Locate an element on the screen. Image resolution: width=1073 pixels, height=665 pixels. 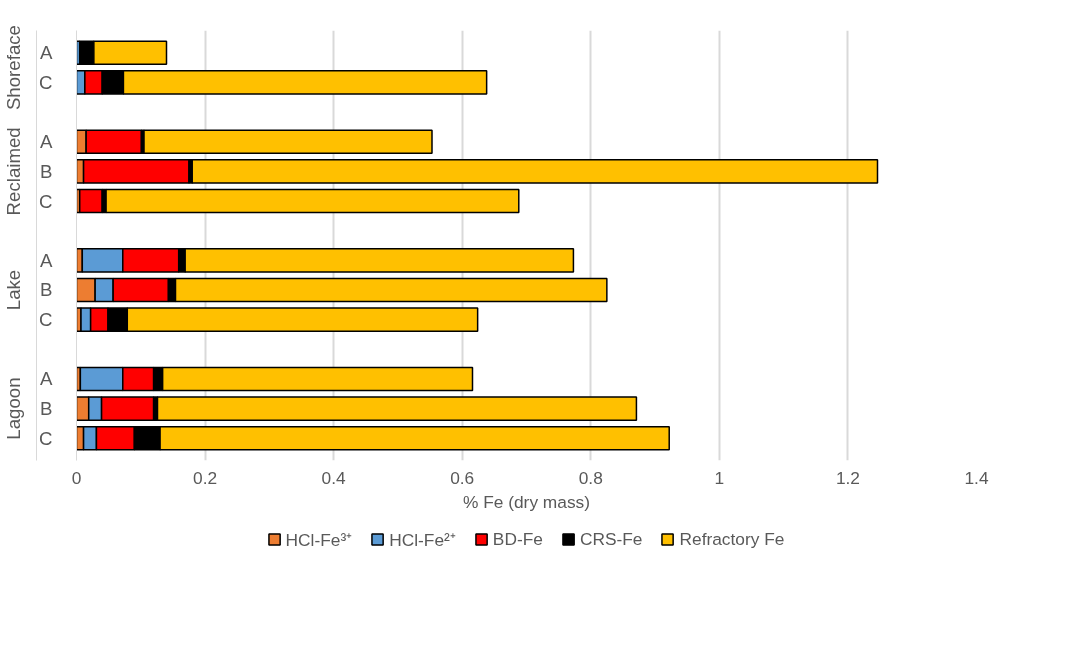
text: Reclaimed is located at coordinates (14, 171).